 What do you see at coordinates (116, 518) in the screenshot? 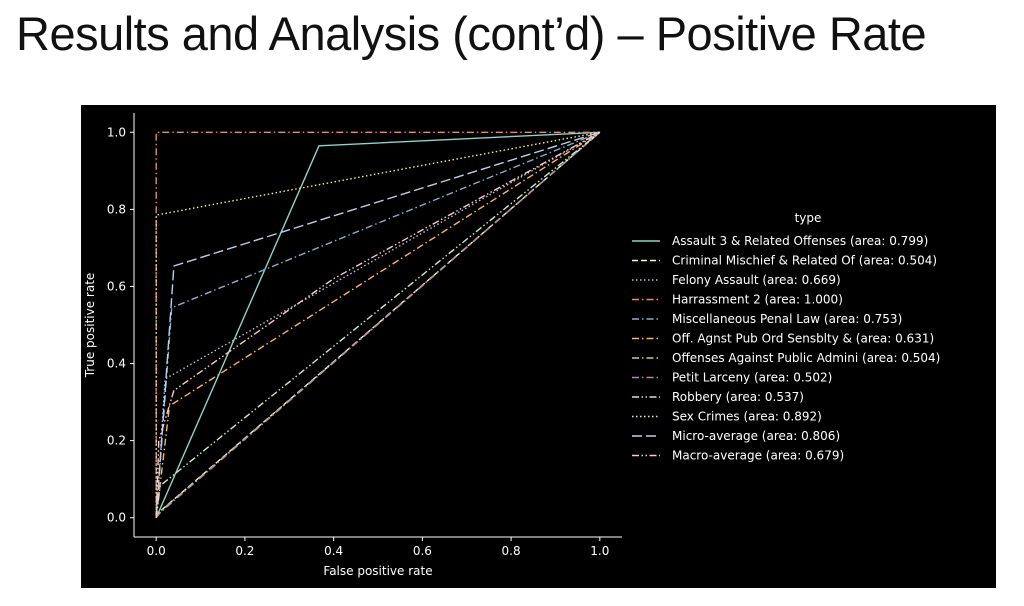
I see `y-tick-label: 0.0` at bounding box center [116, 518].